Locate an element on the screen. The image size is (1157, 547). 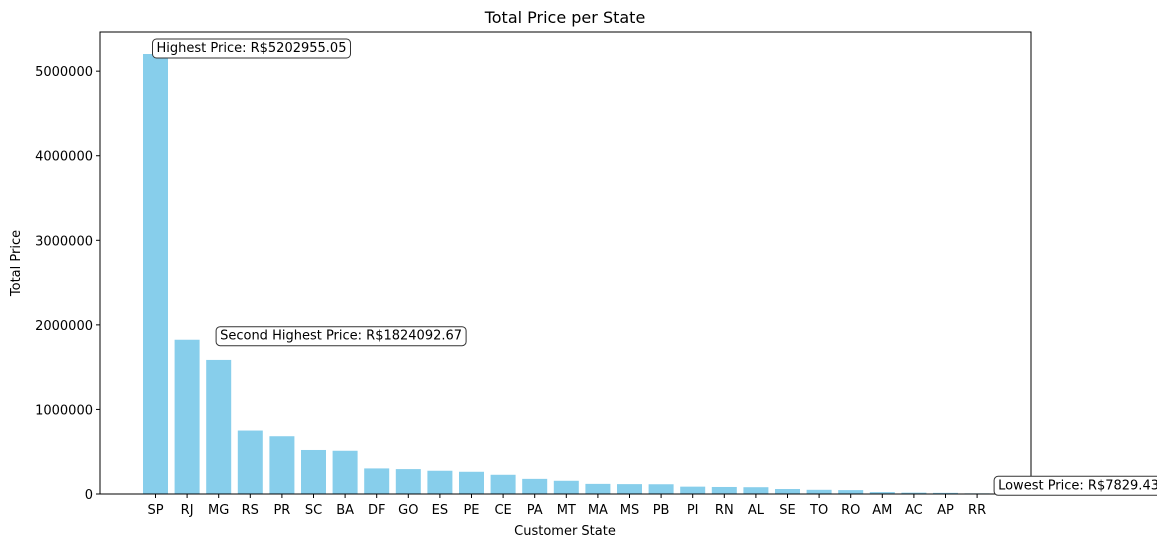
x-tick-label: ES is located at coordinates (440, 510).